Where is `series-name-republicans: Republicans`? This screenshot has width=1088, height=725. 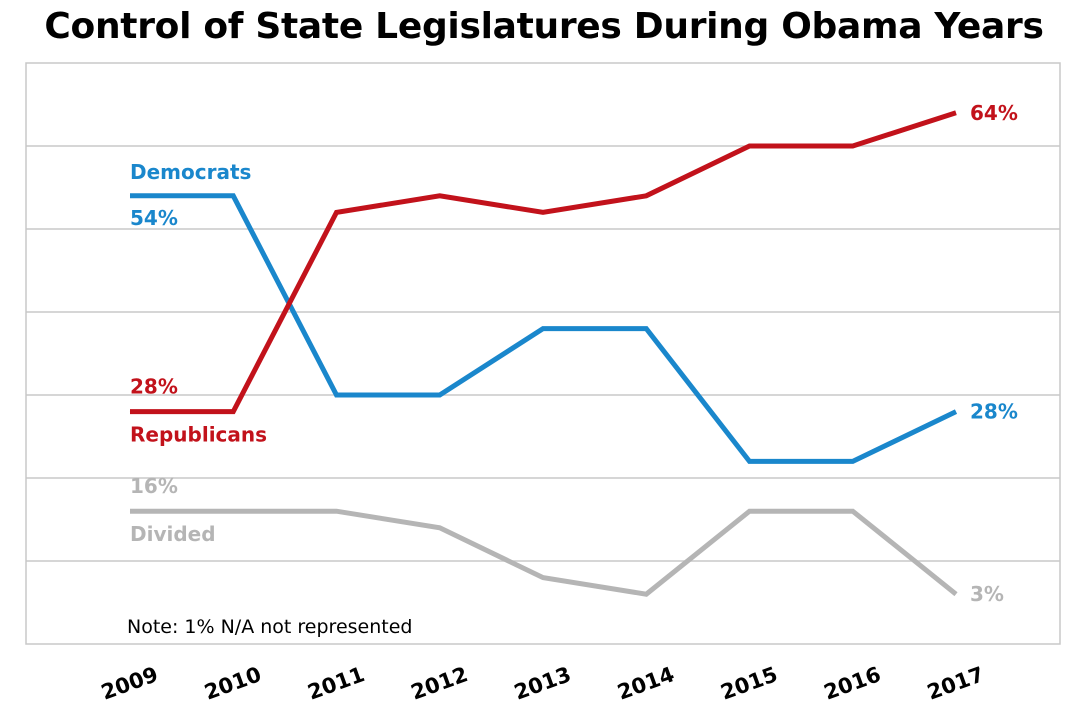 series-name-republicans: Republicans is located at coordinates (198, 435).